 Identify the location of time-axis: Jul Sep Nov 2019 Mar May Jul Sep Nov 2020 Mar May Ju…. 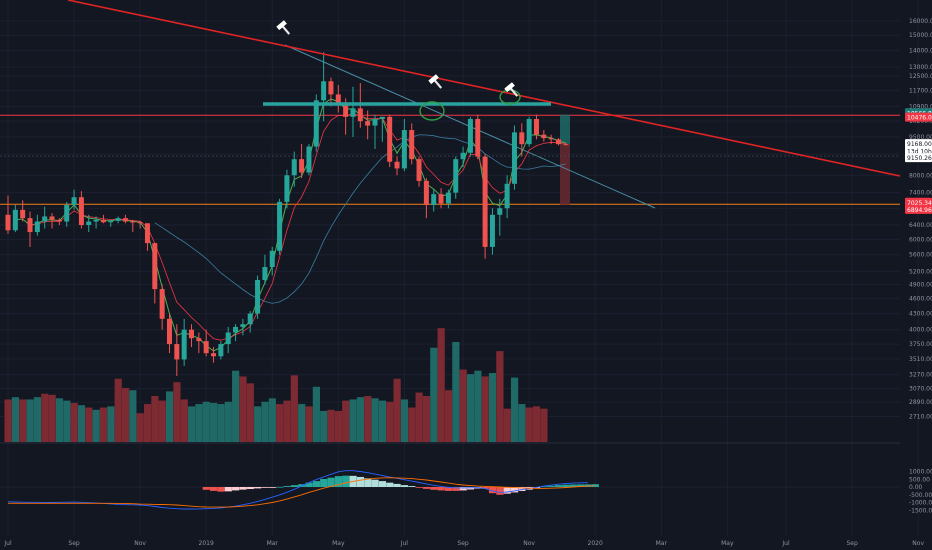
(467, 543).